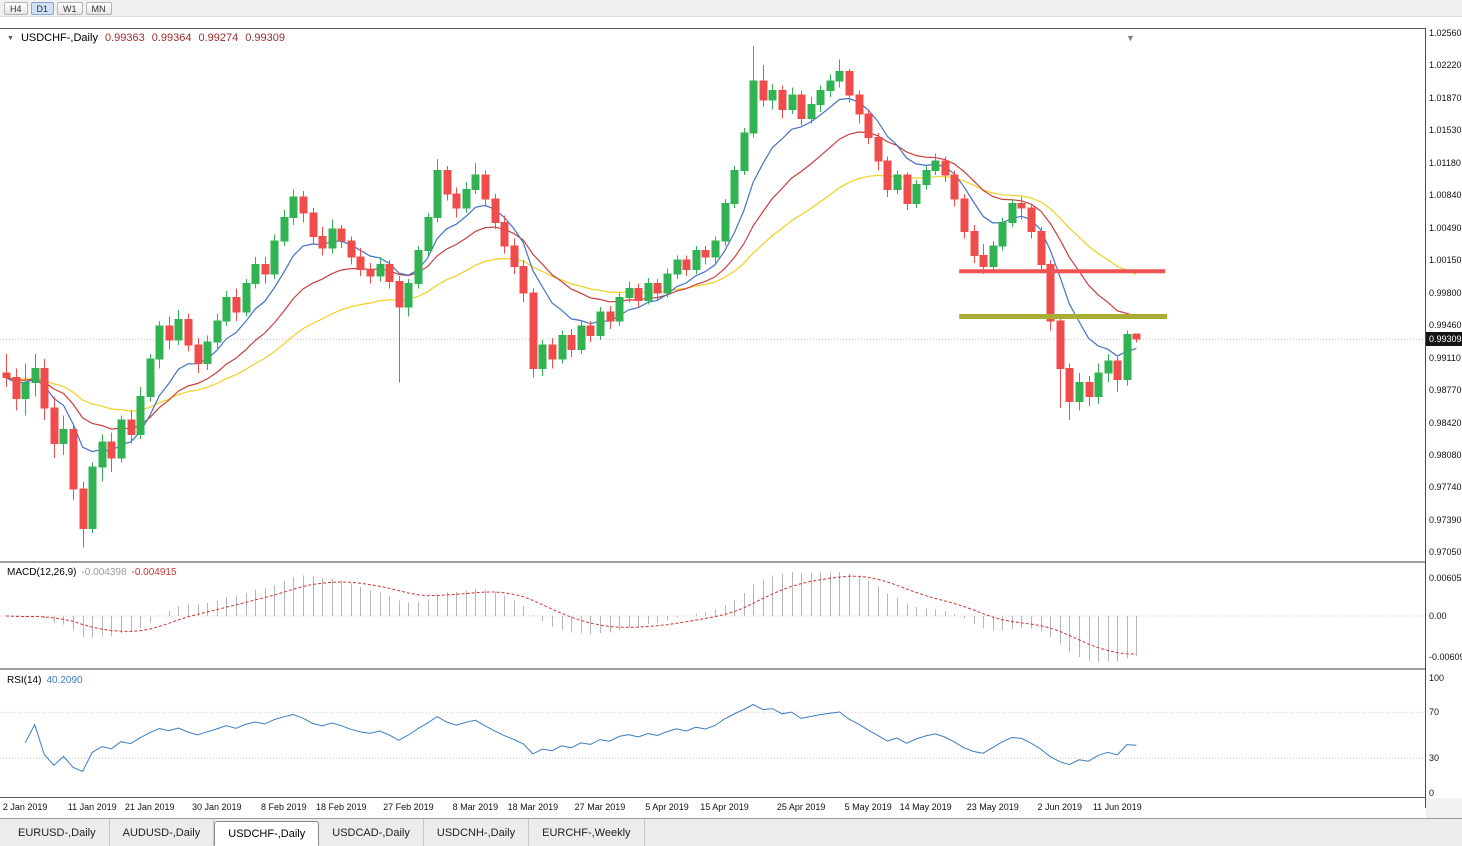 Image resolution: width=1462 pixels, height=846 pixels. What do you see at coordinates (149, 807) in the screenshot?
I see `date-label: 21 Jan 2019` at bounding box center [149, 807].